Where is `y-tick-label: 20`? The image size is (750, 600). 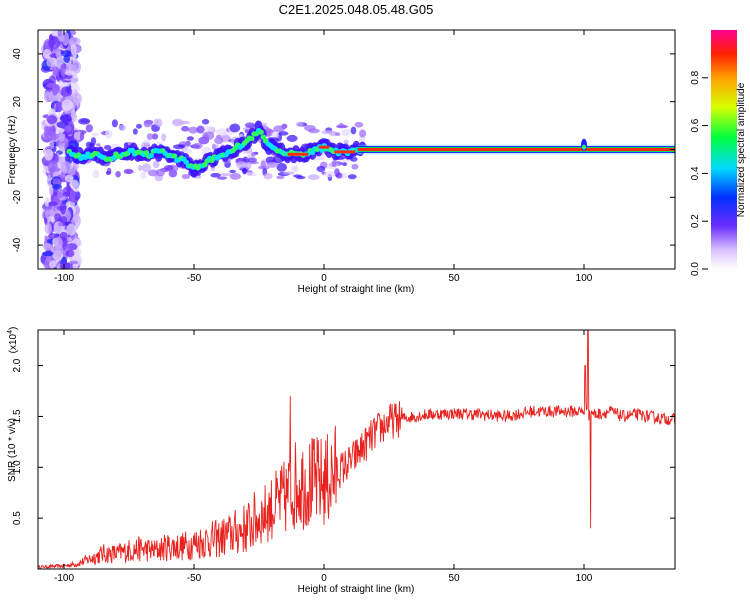
y-tick-label: 20 is located at coordinates (17, 102).